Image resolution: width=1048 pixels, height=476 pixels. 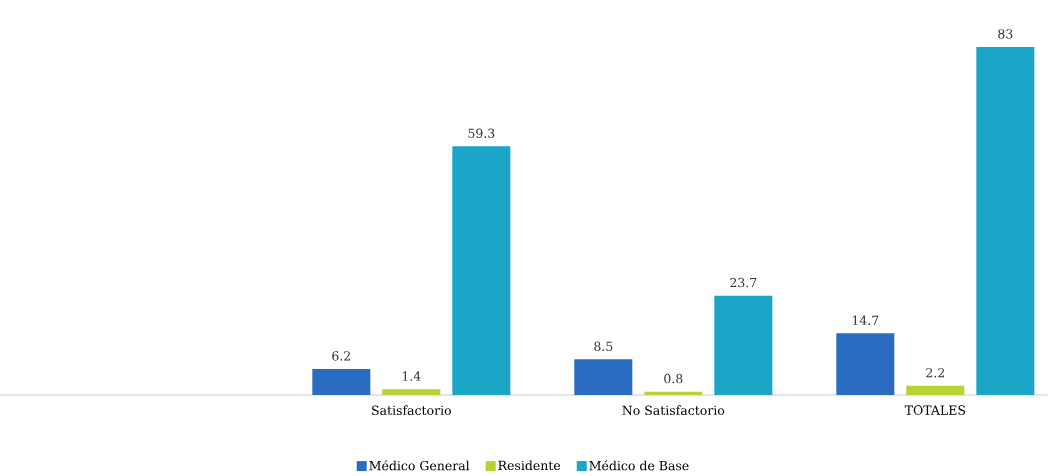 What do you see at coordinates (481, 133) in the screenshot?
I see `data-label: 59.3` at bounding box center [481, 133].